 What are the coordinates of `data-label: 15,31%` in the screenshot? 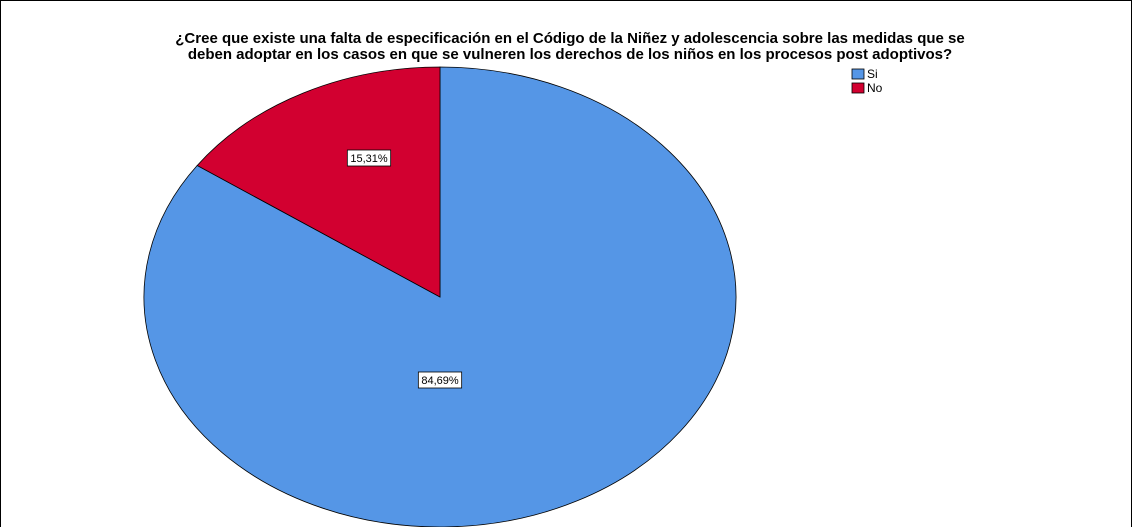 It's located at (369, 159).